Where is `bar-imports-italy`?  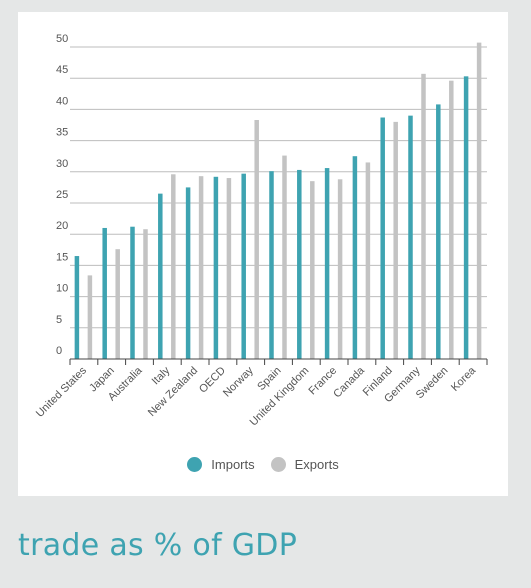 bar-imports-italy is located at coordinates (160, 276).